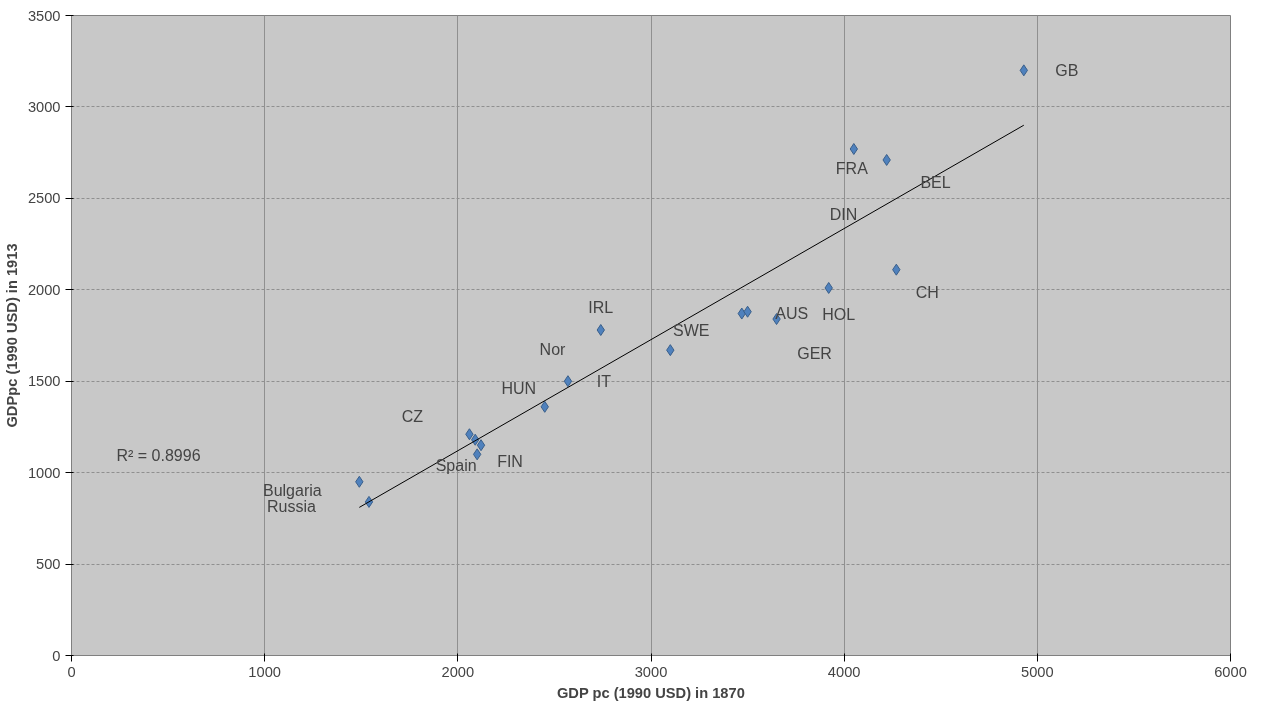 This screenshot has width=1270, height=715. What do you see at coordinates (11, 335) in the screenshot?
I see `y-axis-title: GDPpc (1990 USD) in 1913` at bounding box center [11, 335].